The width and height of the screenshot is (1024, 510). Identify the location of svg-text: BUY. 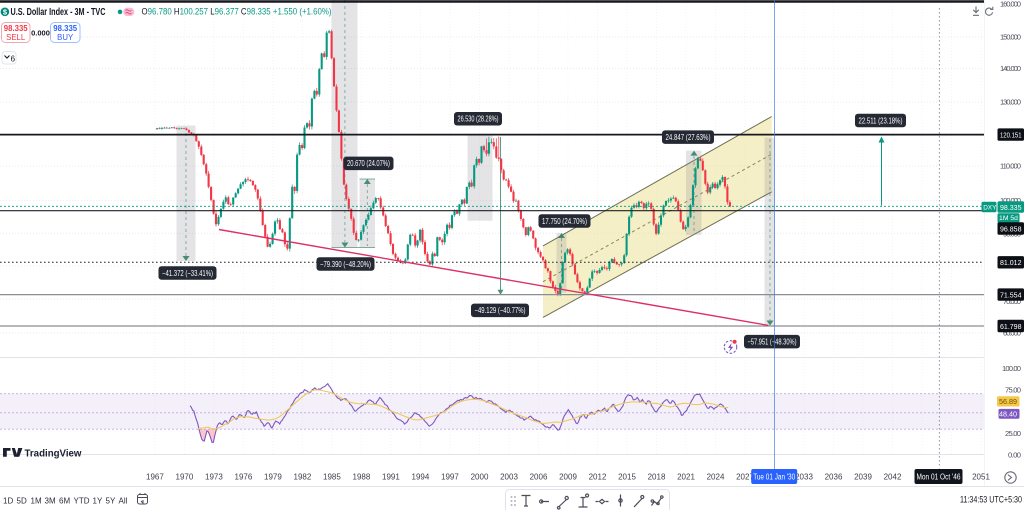
(65, 37).